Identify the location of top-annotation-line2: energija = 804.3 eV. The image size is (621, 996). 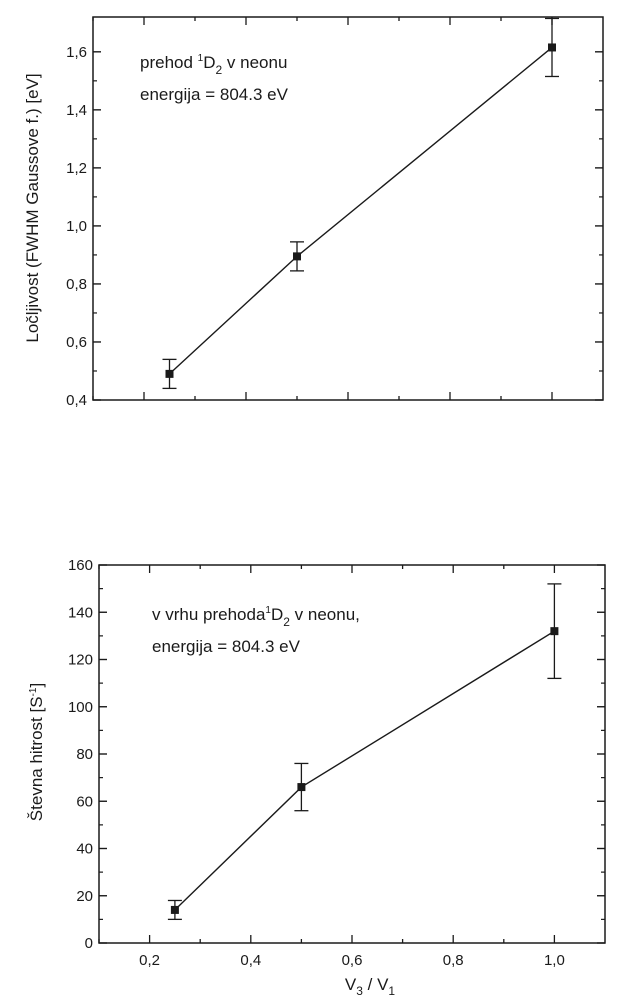
(214, 94).